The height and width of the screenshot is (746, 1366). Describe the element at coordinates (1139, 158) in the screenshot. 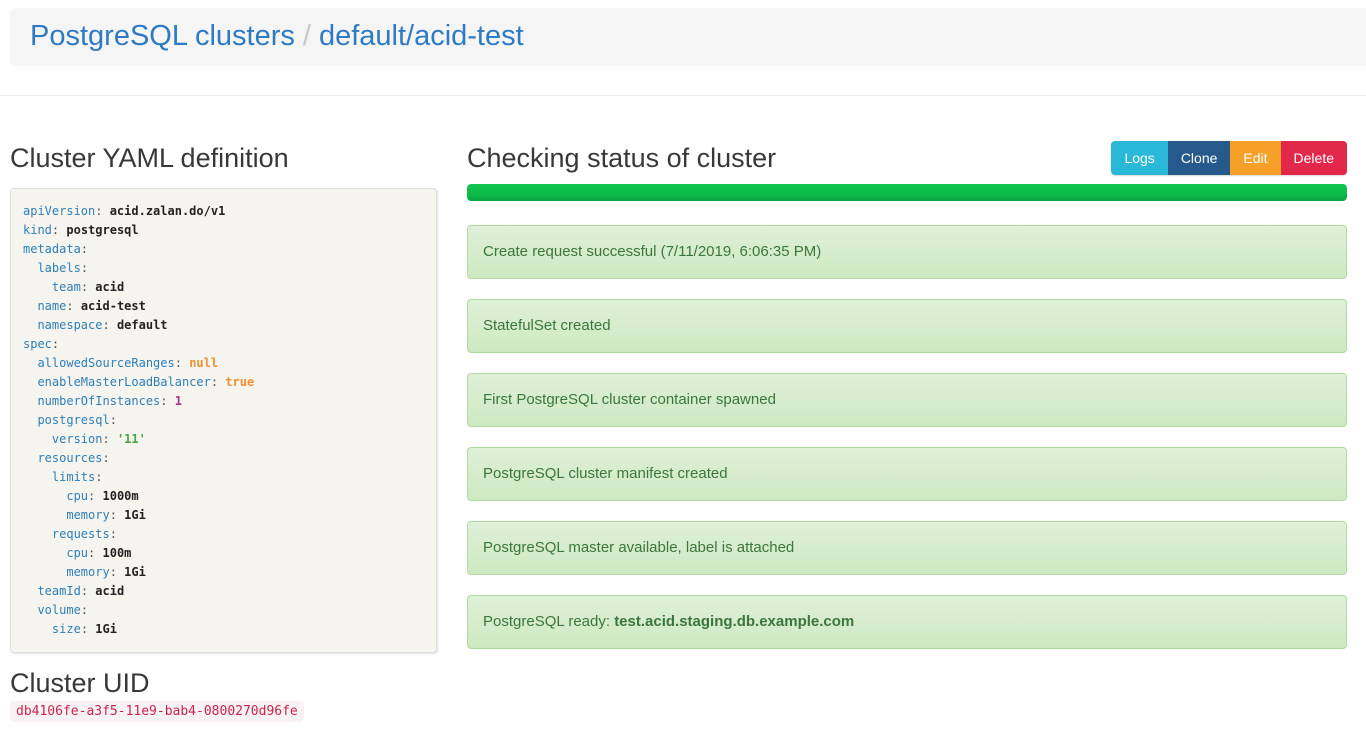

I see `logs-button: Logs` at that location.